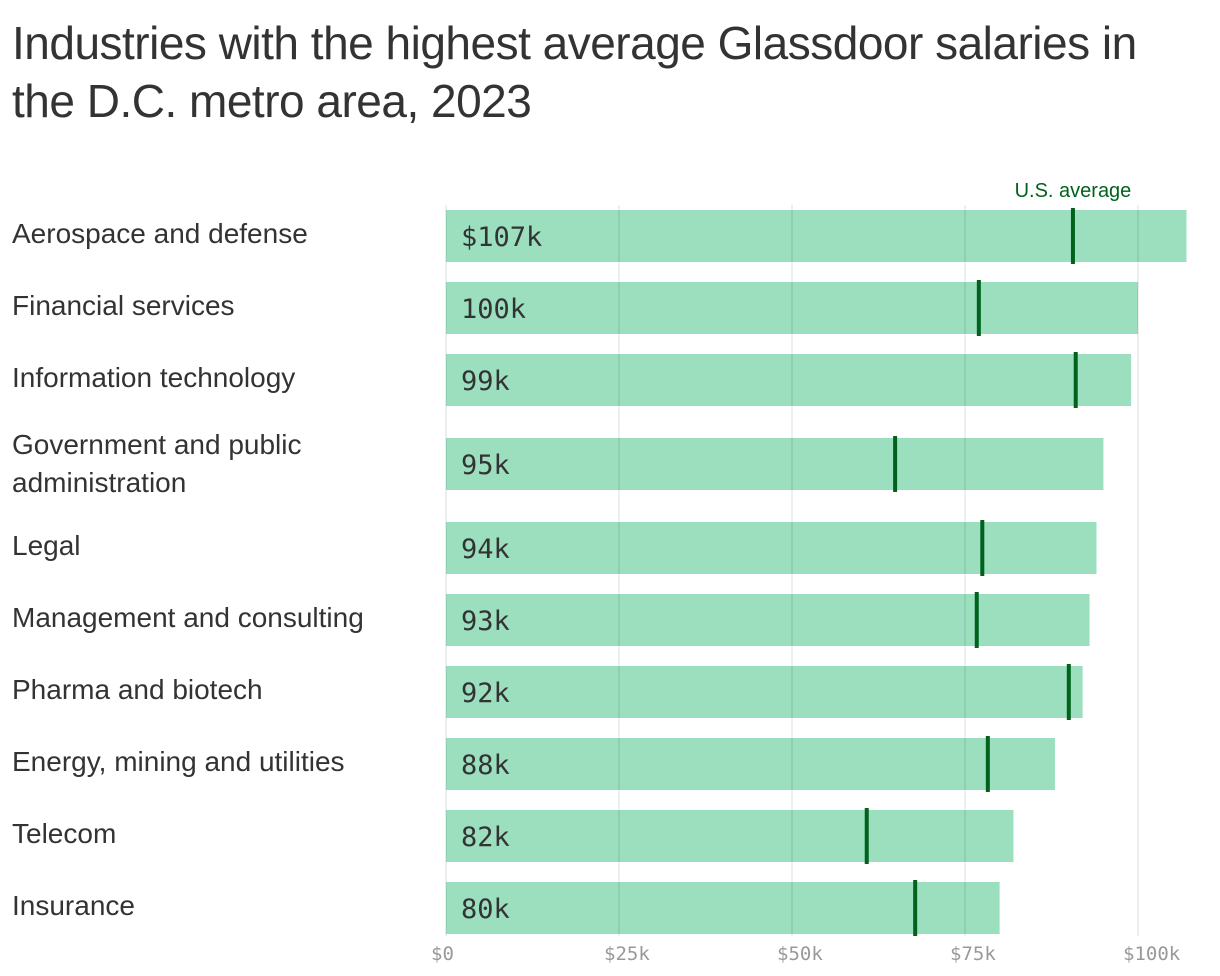 The height and width of the screenshot is (976, 1220). I want to click on x-tick-label: $0, so click(442, 954).